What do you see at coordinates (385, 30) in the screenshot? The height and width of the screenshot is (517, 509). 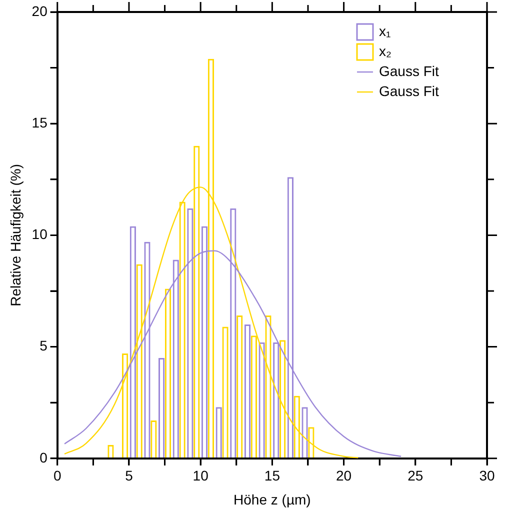 I see `legend-label: x₁` at bounding box center [385, 30].